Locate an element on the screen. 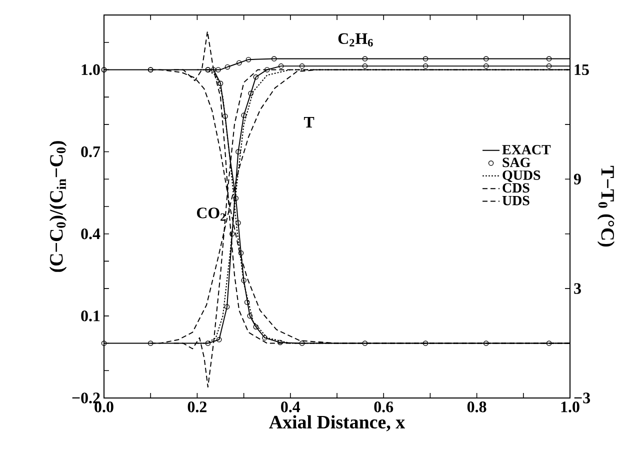  y2-tick-label: 3 is located at coordinates (577, 288).